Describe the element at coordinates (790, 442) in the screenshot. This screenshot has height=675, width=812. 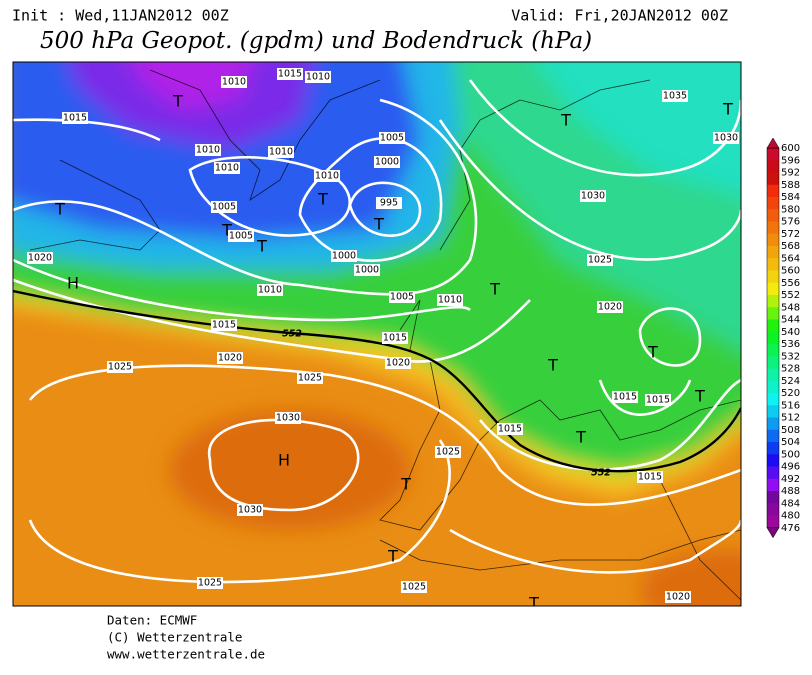
I see `colorbar-label: 504` at that location.